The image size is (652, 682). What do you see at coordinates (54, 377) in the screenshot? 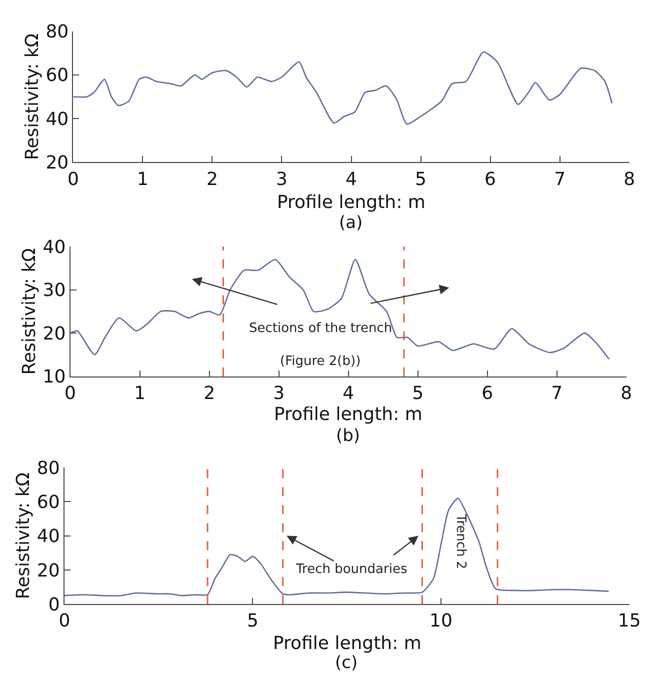
I see `y-tick-label: 10` at bounding box center [54, 377].